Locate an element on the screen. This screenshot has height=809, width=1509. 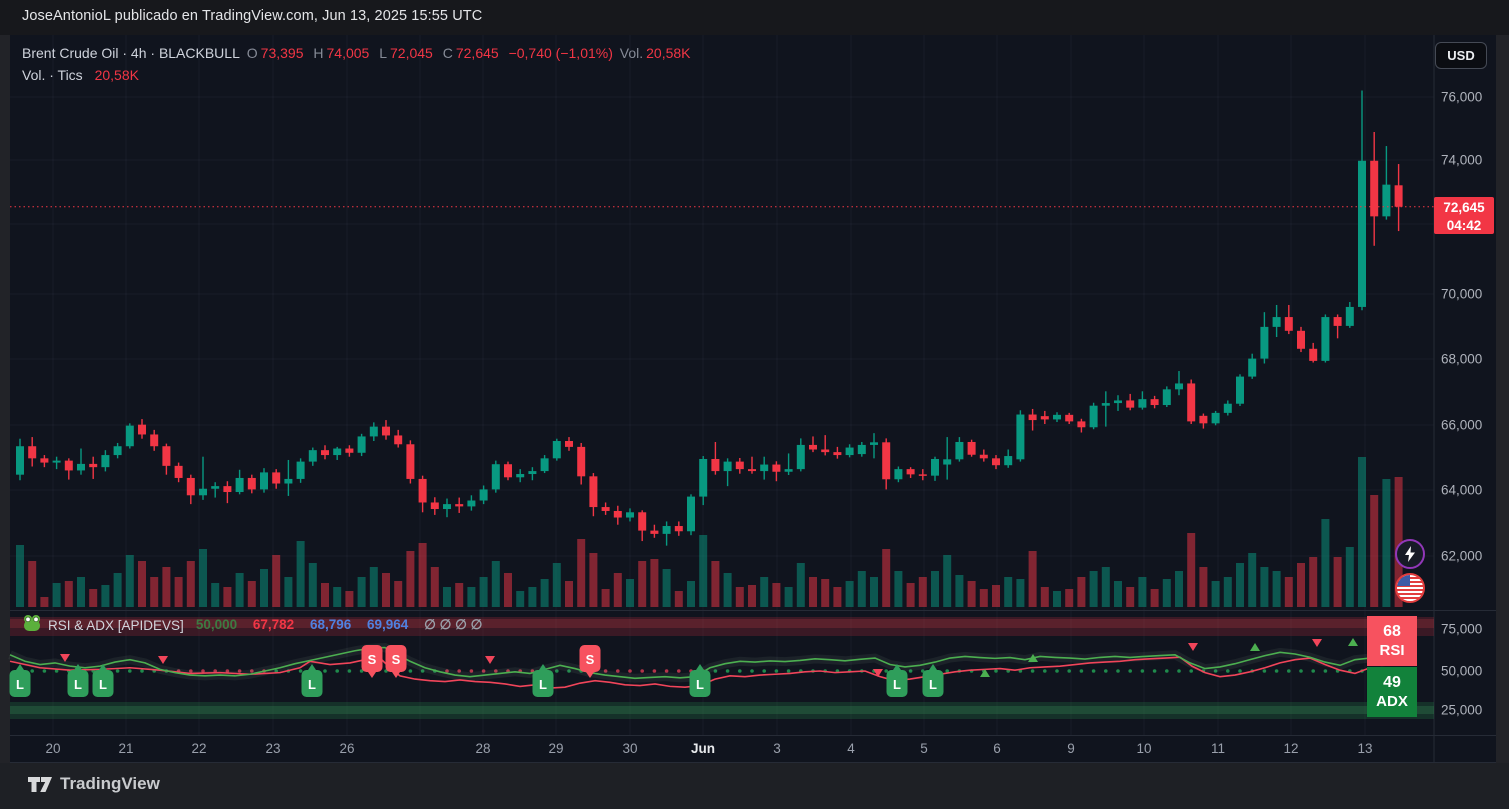
indicator-axis-tick: 75,000 is located at coordinates (1461, 629).